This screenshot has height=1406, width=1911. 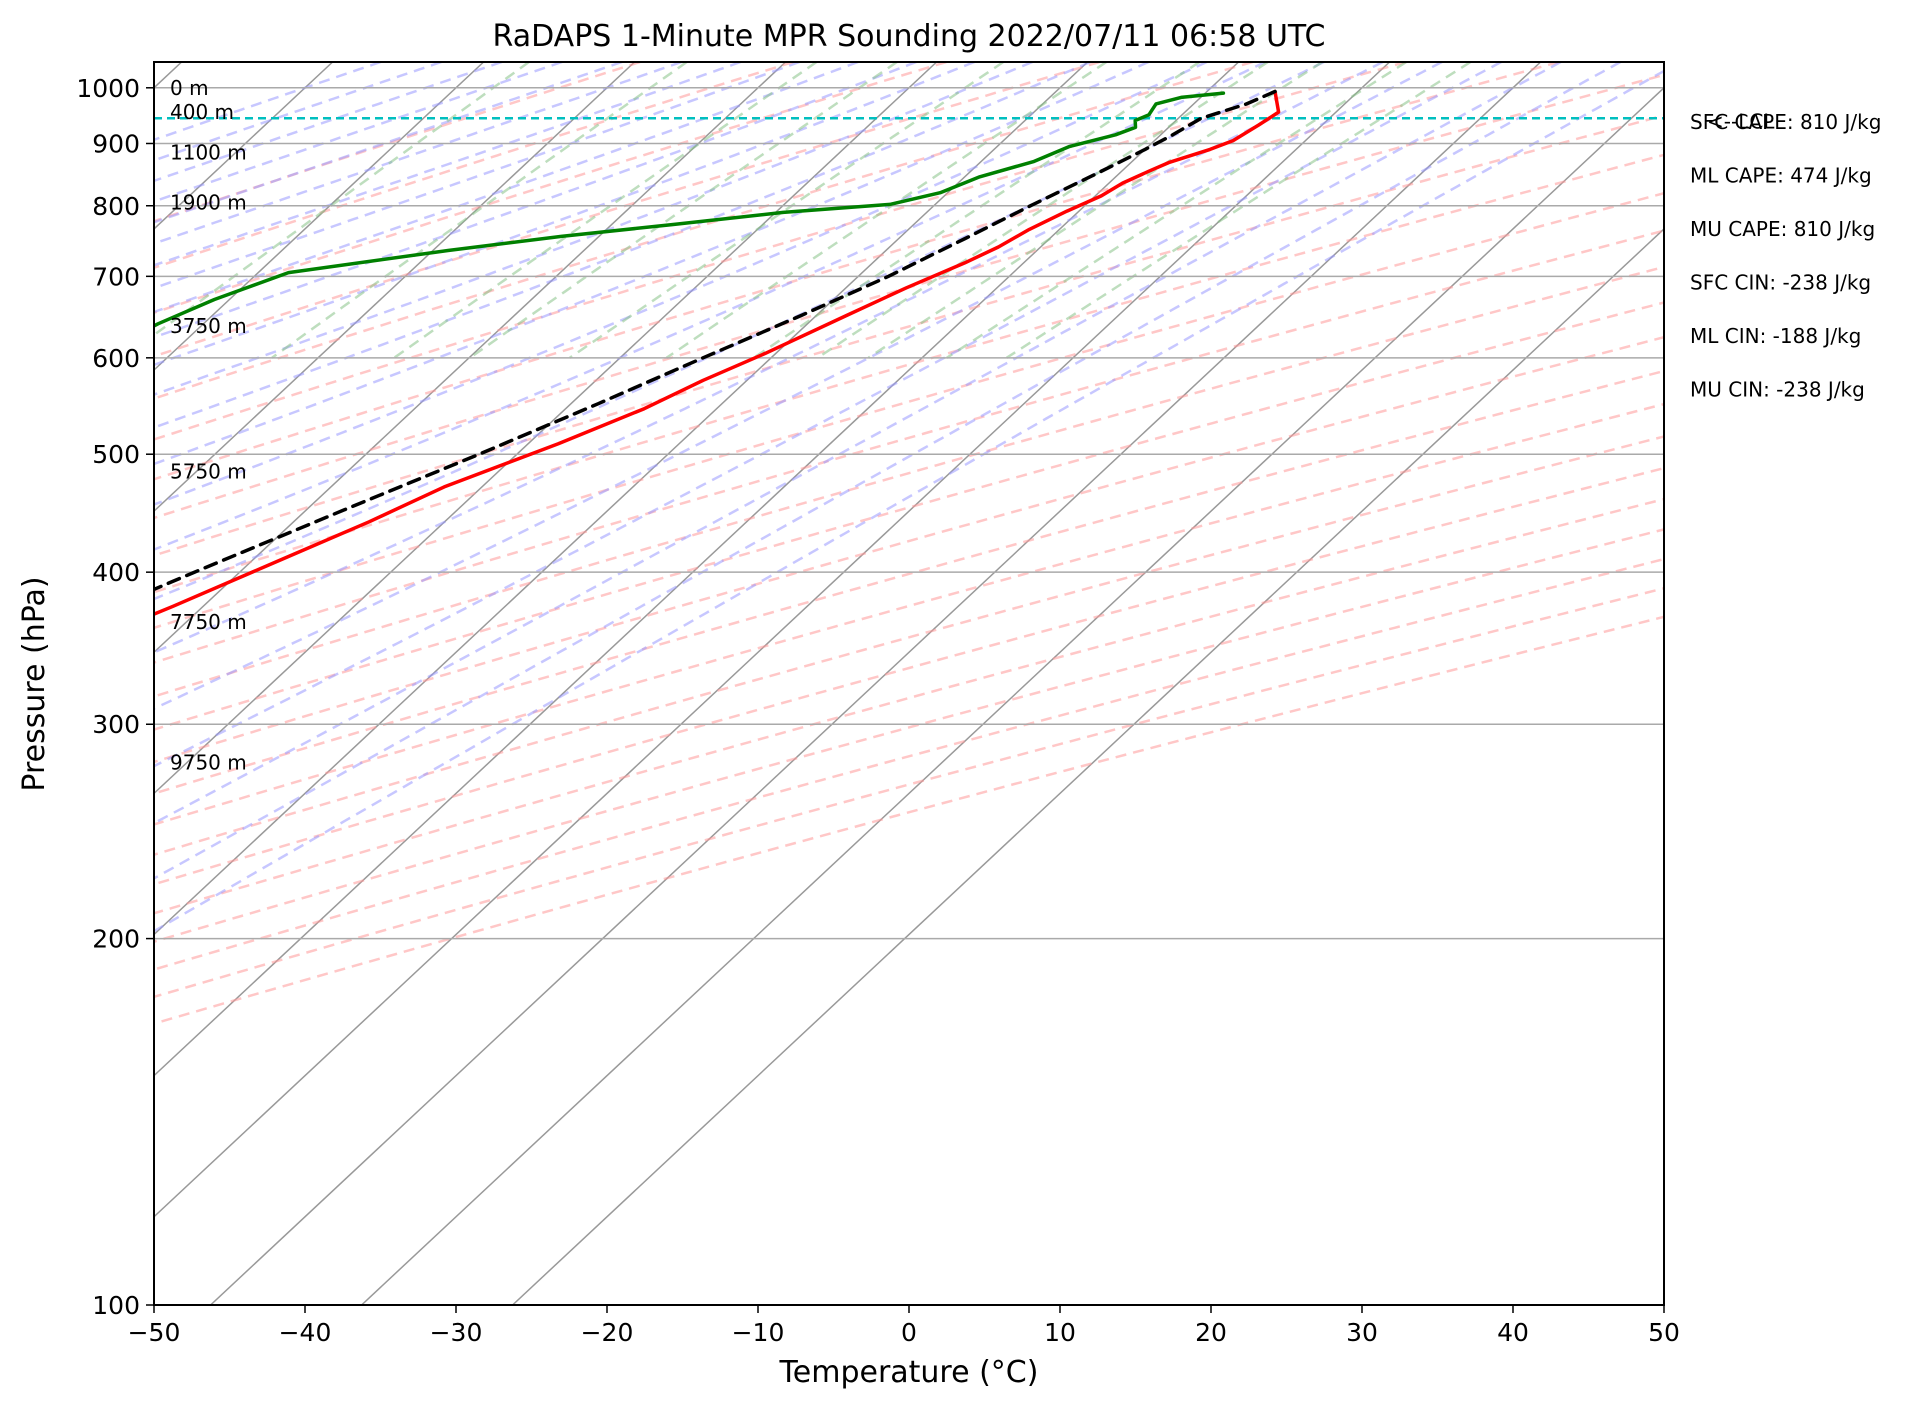 I want to click on stability-annotation: SFC CAPE: 810 J/kg, so click(x=1785, y=122).